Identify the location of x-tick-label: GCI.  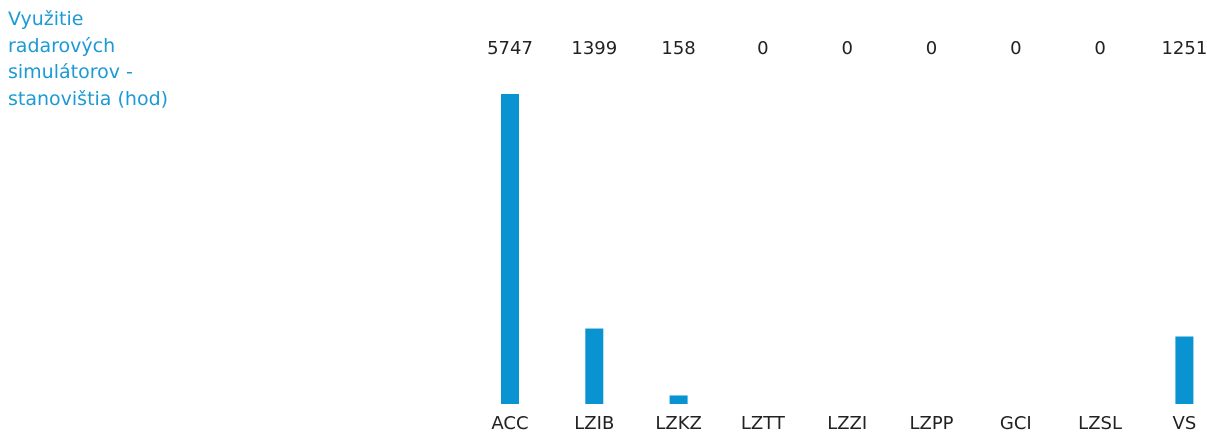
(1016, 423).